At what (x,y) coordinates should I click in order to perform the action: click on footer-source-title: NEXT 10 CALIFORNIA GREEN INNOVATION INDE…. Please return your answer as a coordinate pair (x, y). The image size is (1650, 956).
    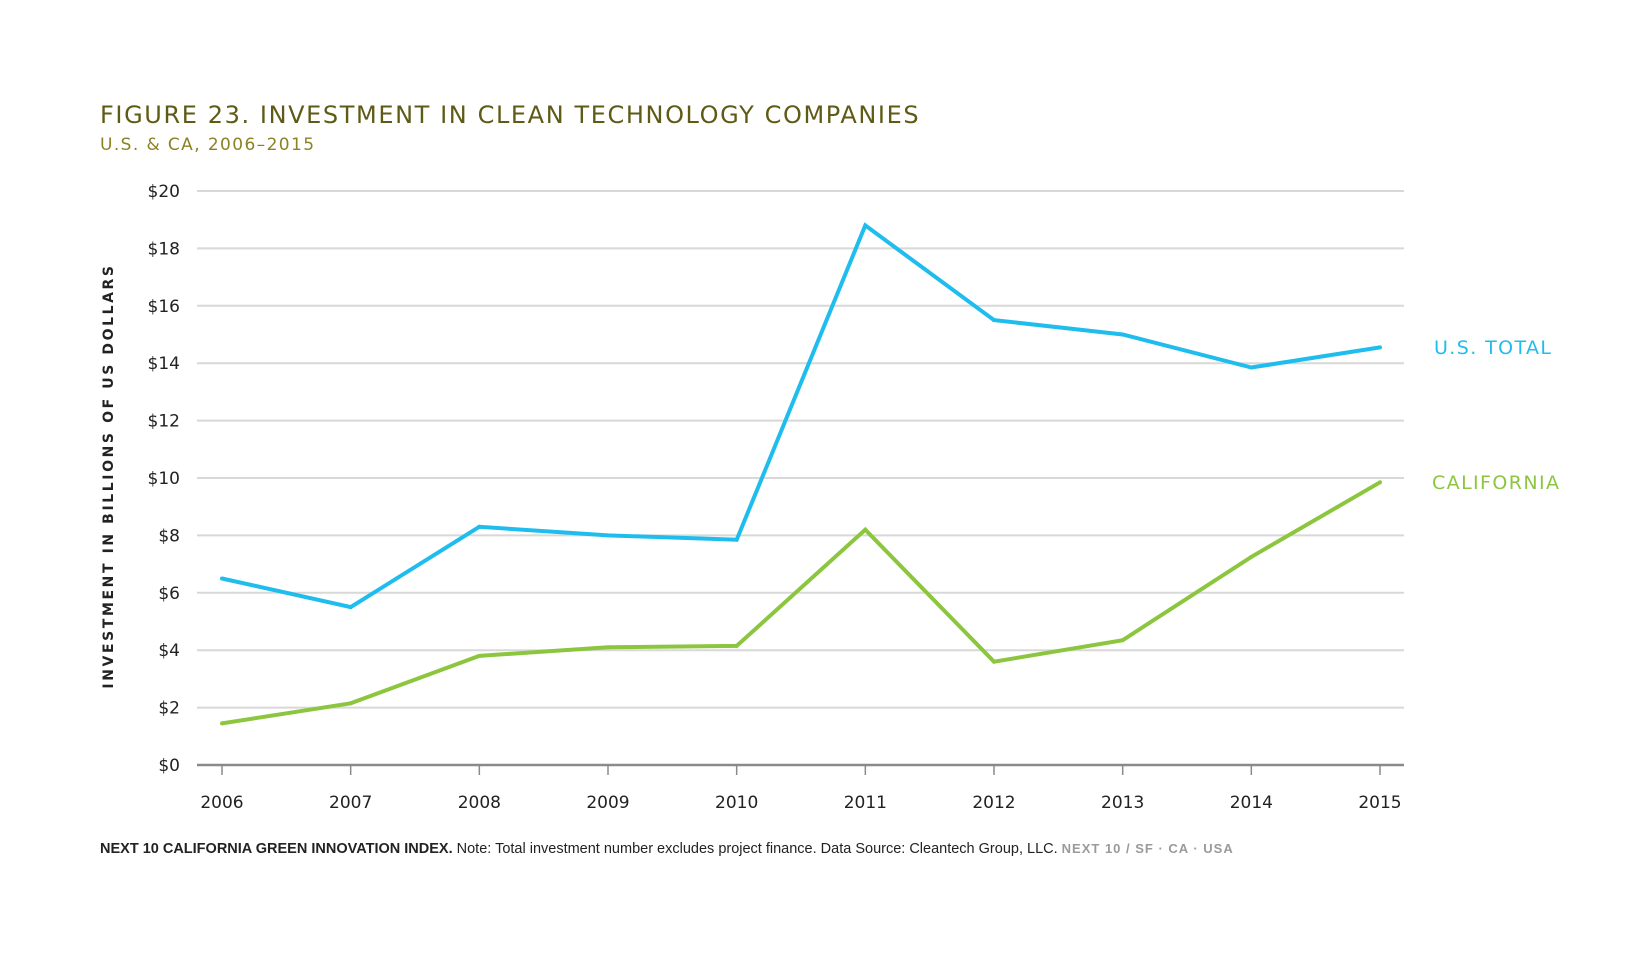
    Looking at the image, I should click on (276, 849).